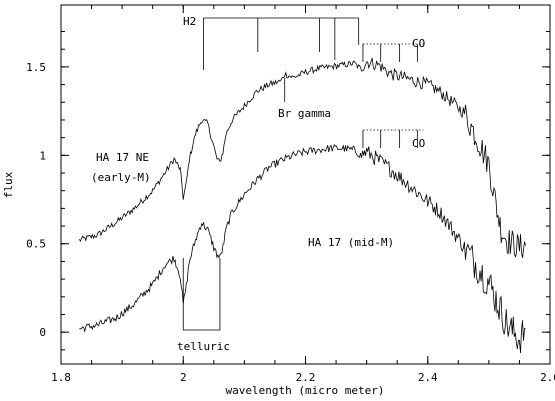 This screenshot has height=401, width=555. What do you see at coordinates (418, 43) in the screenshot?
I see `co-label-upper: CO` at bounding box center [418, 43].